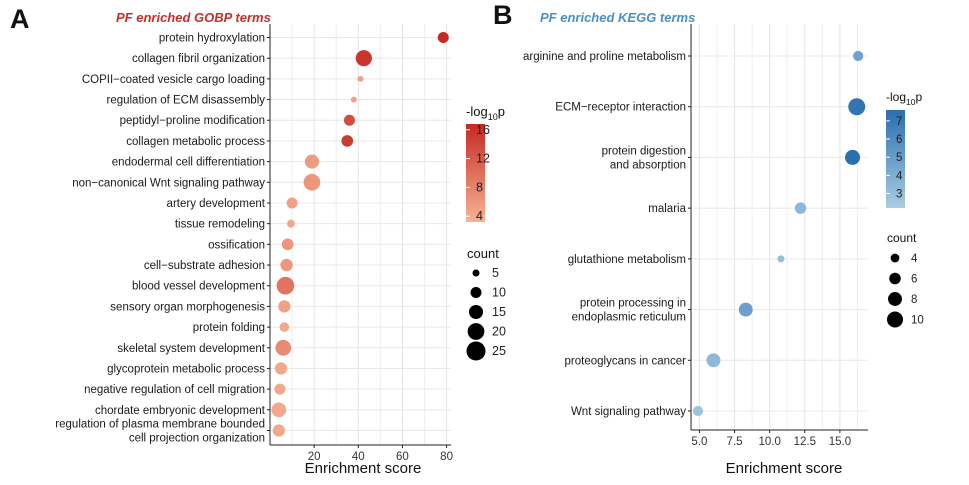 The height and width of the screenshot is (485, 969). I want to click on panel-b-size-legend-label: 8, so click(914, 300).